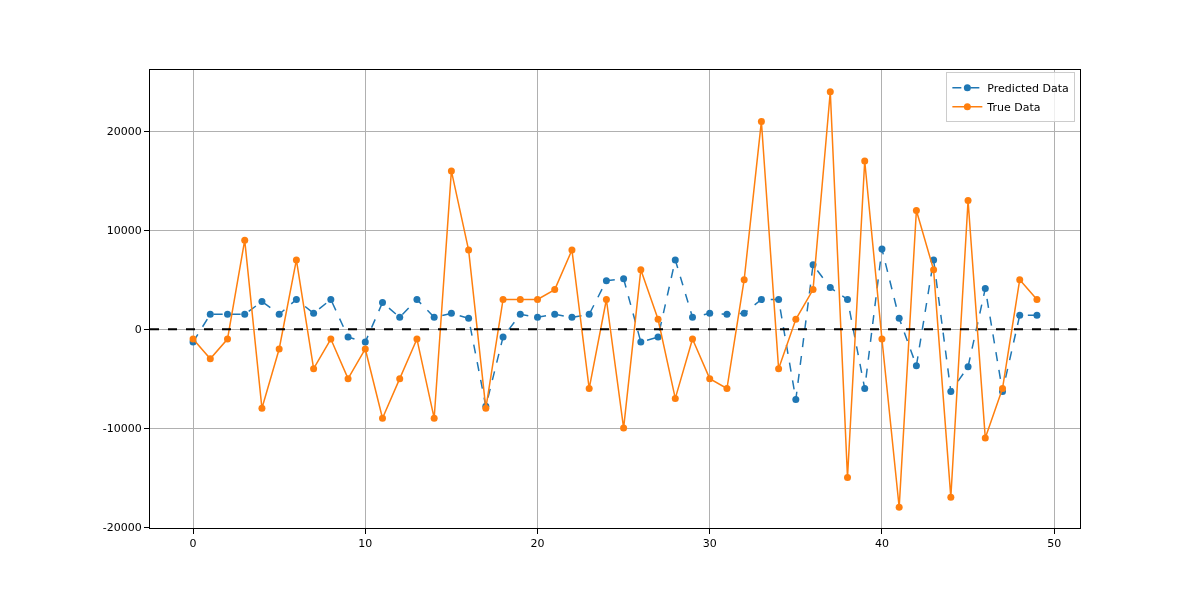  What do you see at coordinates (537, 544) in the screenshot?
I see `x-tick-label: 20` at bounding box center [537, 544].